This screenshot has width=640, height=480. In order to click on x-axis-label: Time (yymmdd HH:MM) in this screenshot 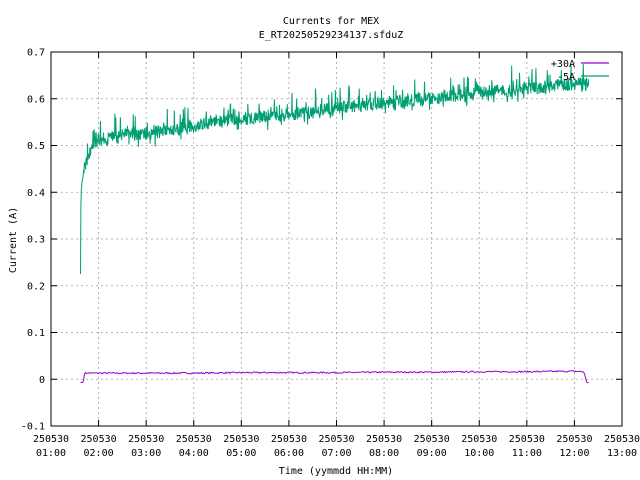, I will do `click(336, 471)`.